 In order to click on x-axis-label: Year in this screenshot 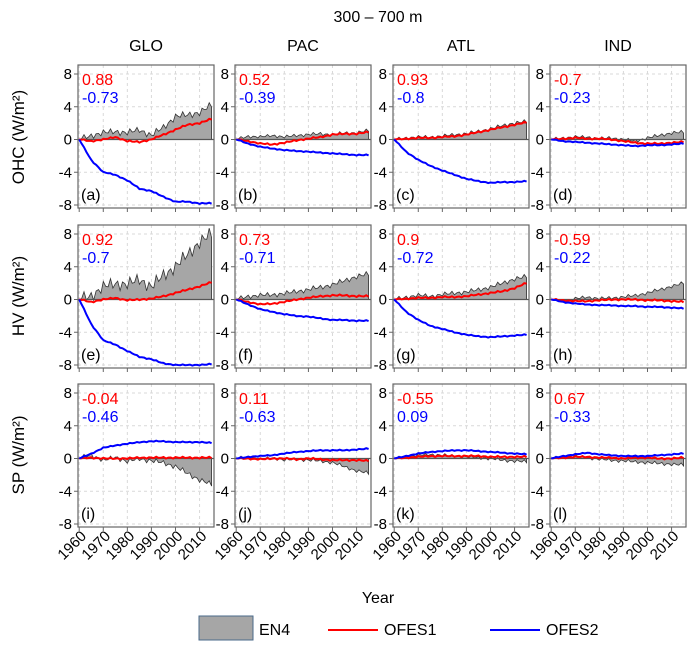, I will do `click(378, 598)`.